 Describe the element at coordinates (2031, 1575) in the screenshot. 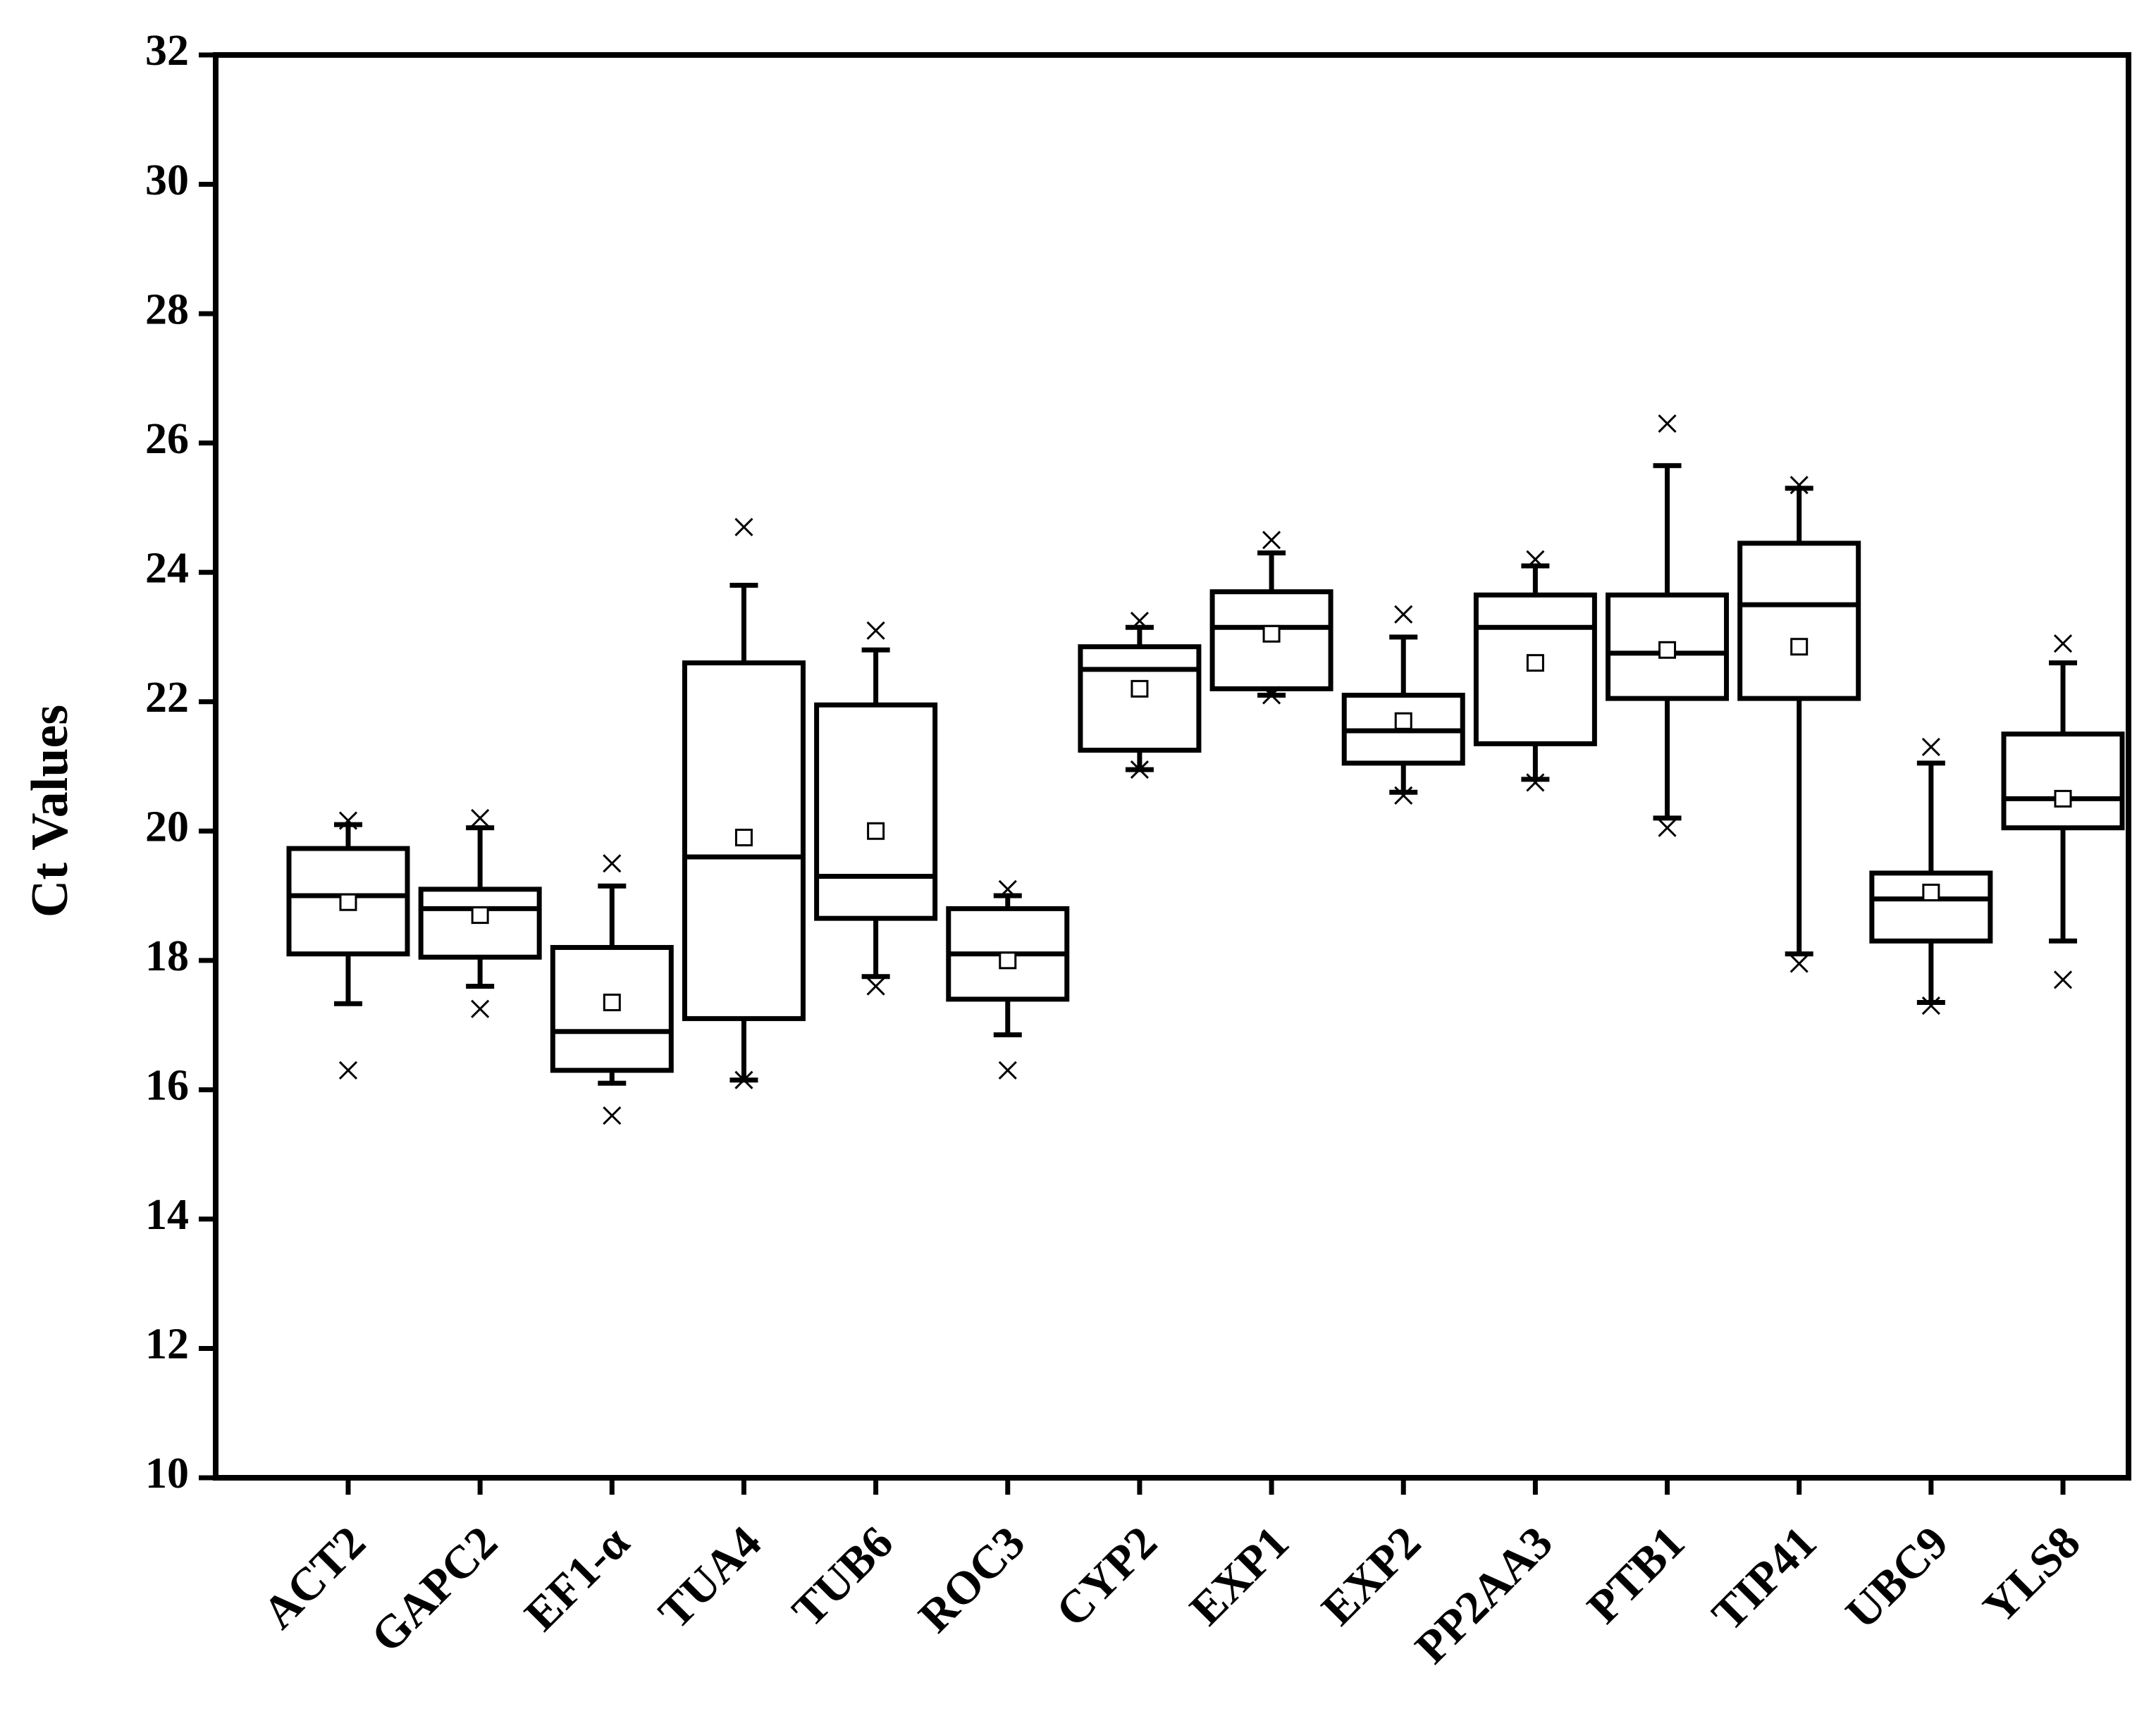

I see `x-tick-label: YLS8` at that location.